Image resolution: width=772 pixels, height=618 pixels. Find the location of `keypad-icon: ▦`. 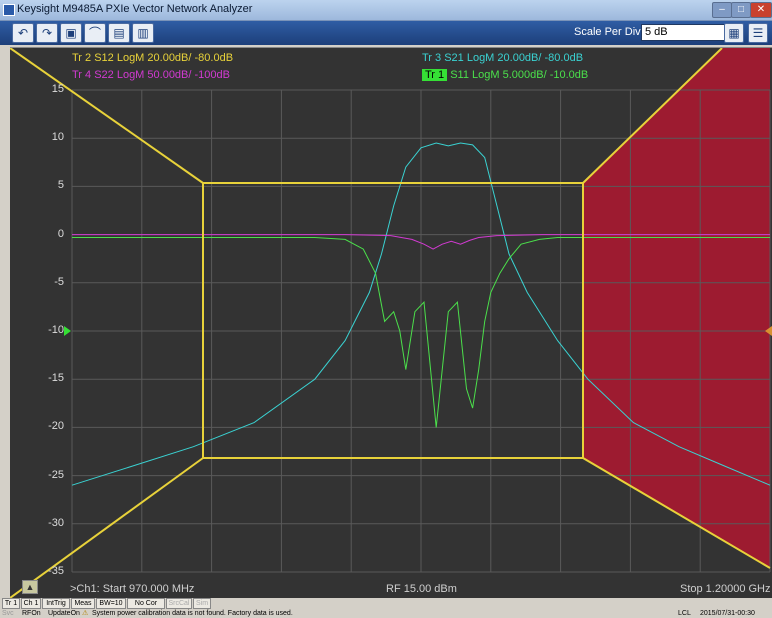

keypad-icon: ▦ is located at coordinates (734, 33).